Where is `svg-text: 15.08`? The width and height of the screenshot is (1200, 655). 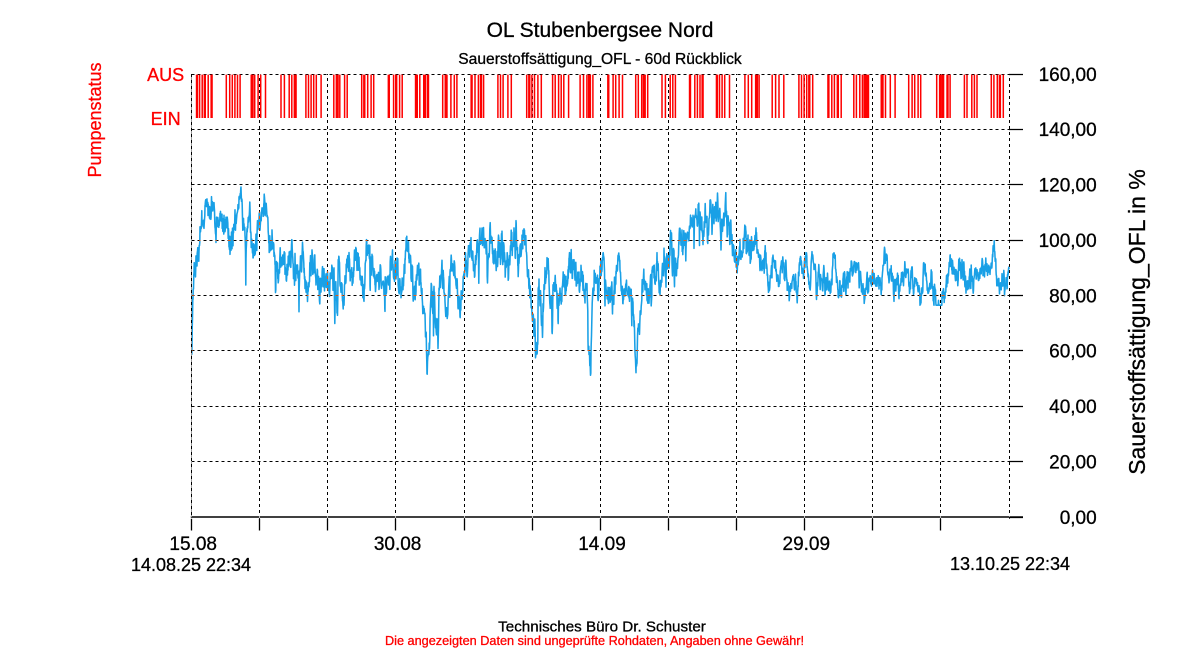 svg-text: 15.08 is located at coordinates (193, 544).